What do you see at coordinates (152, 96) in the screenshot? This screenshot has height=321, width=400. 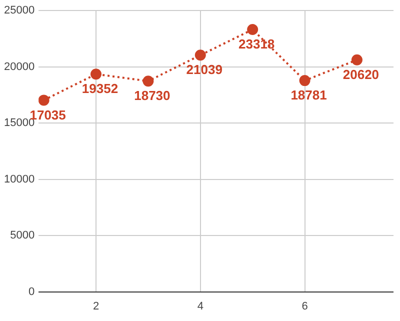 I see `data-label: 18730` at bounding box center [152, 96].